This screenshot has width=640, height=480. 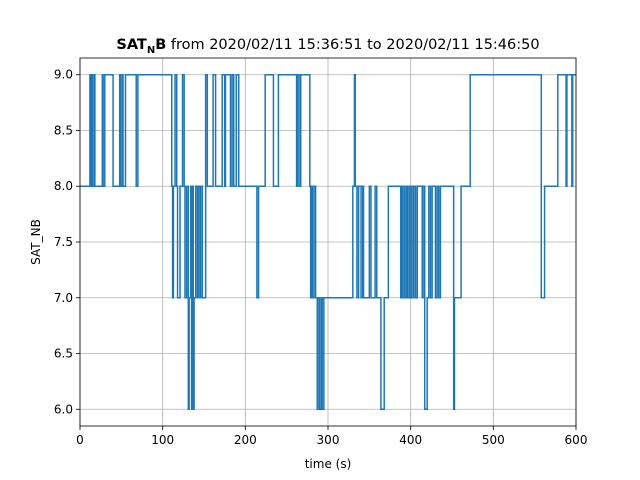 What do you see at coordinates (63, 186) in the screenshot?
I see `y-tick-label: 8.0` at bounding box center [63, 186].